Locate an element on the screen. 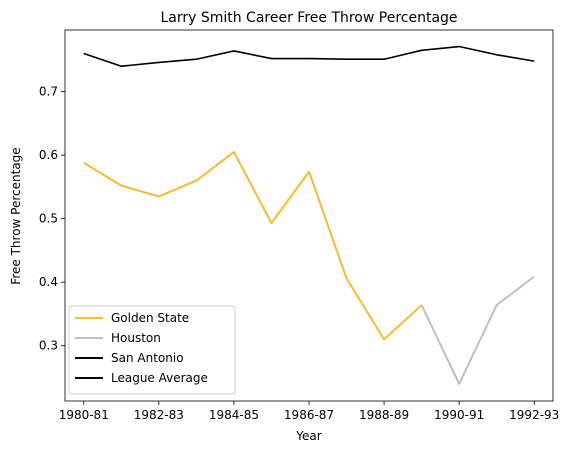 The width and height of the screenshot is (573, 453). y-tick-label-0: 0.3 is located at coordinates (48, 346).